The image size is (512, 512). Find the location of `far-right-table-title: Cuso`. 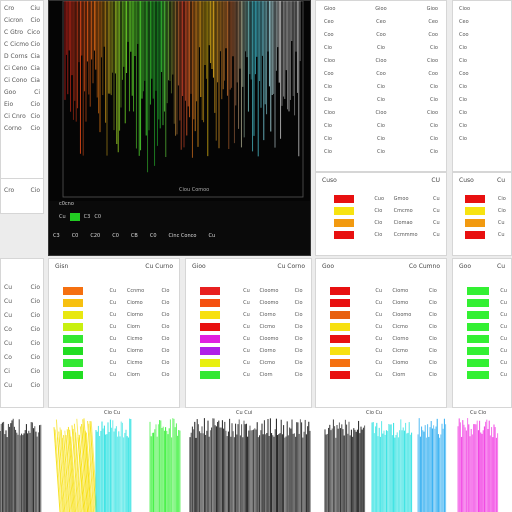

far-right-table-title: Cuso is located at coordinates (466, 180).